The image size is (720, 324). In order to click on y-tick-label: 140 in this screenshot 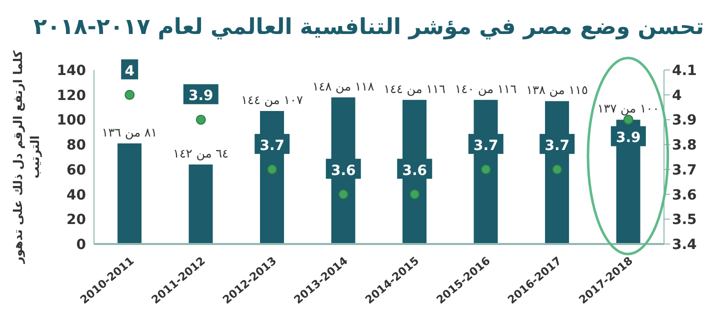, I will do `click(71, 70)`.